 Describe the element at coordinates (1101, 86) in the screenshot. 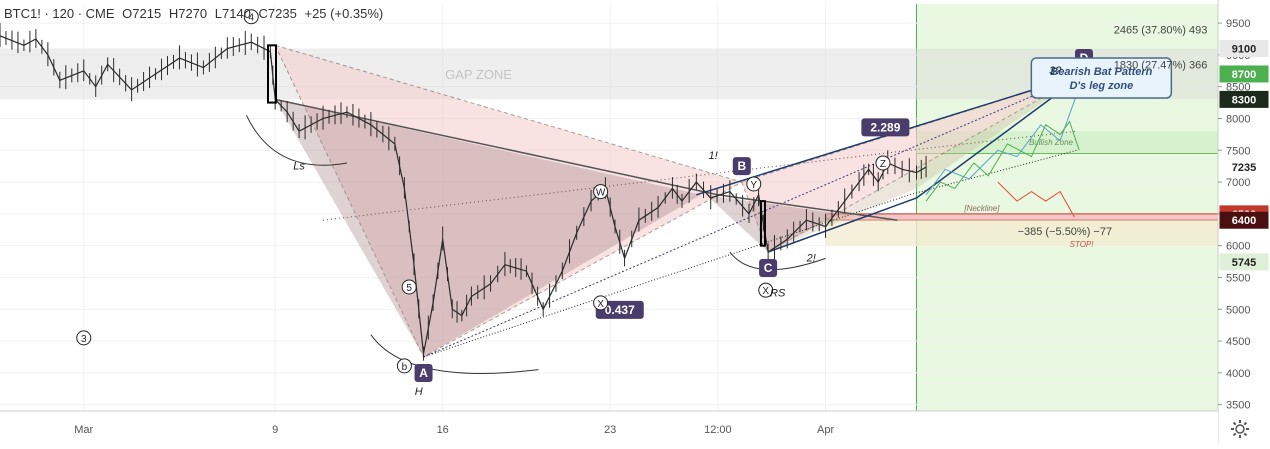

I see `pattern-callout-subtitle: D's leg zone` at that location.